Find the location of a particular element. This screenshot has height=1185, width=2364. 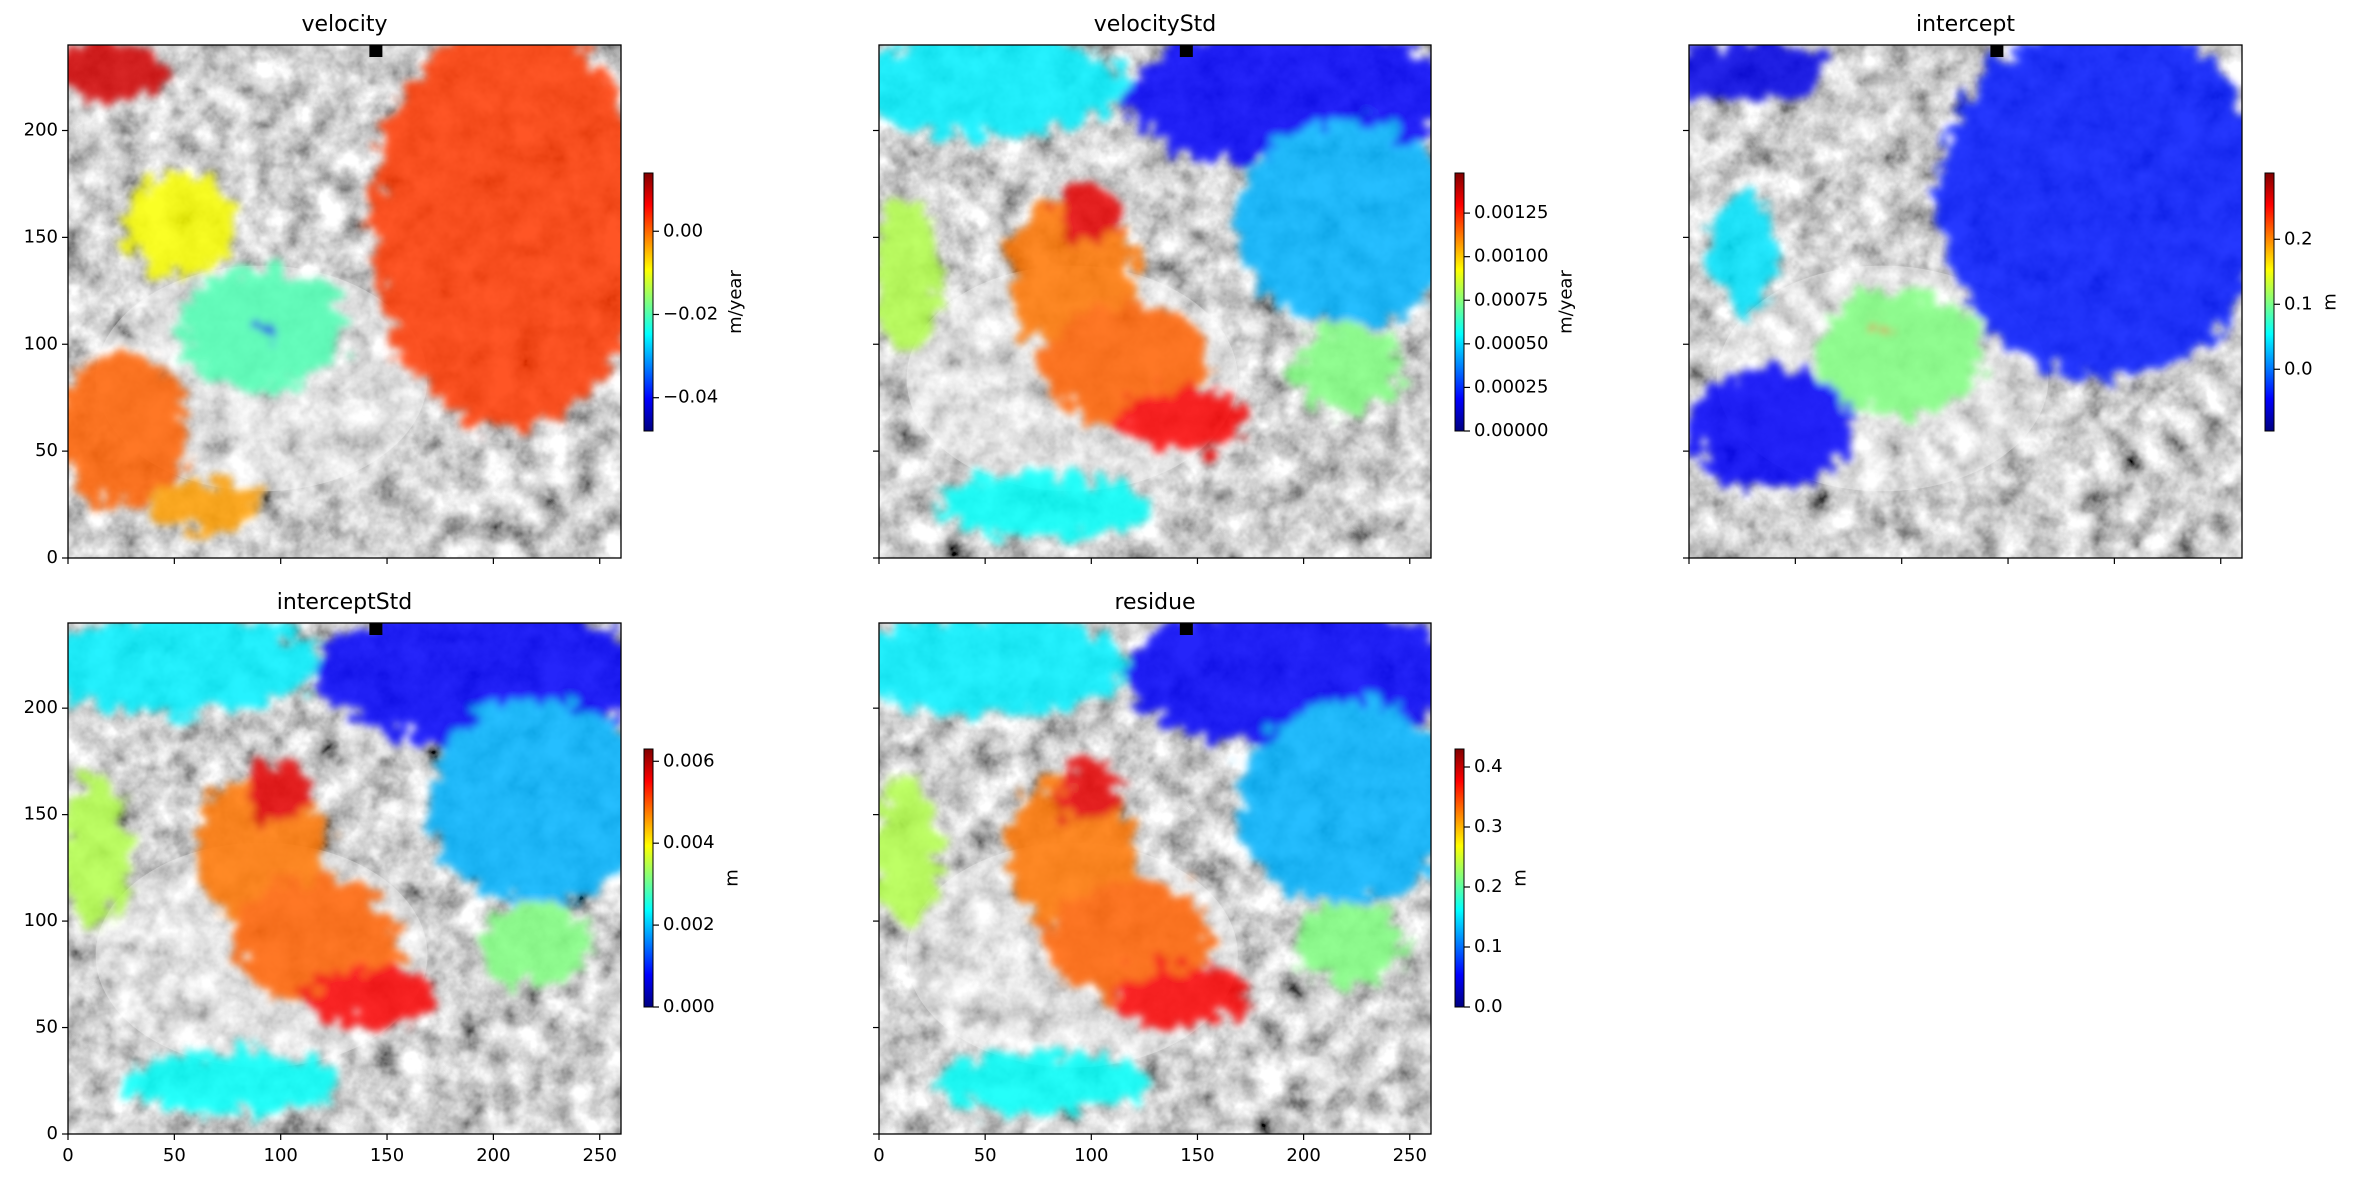

subplot-title: velocity is located at coordinates (345, 24).